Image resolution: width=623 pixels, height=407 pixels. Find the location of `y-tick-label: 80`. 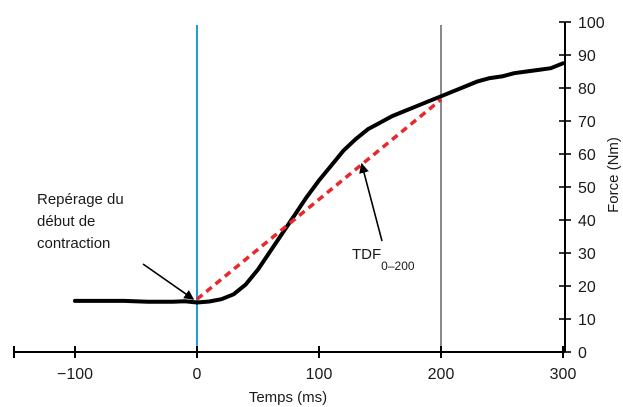

y-tick-label: 80 is located at coordinates (587, 89).